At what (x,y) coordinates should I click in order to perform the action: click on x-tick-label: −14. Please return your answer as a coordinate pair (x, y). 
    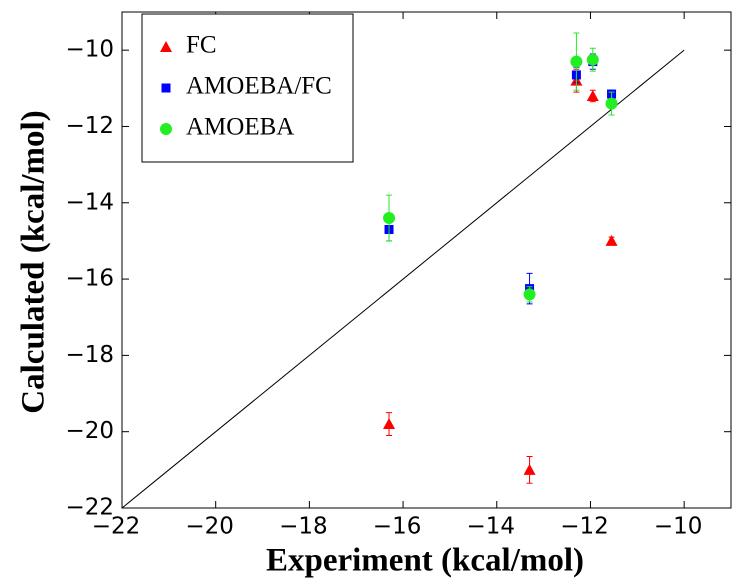
    Looking at the image, I should click on (490, 527).